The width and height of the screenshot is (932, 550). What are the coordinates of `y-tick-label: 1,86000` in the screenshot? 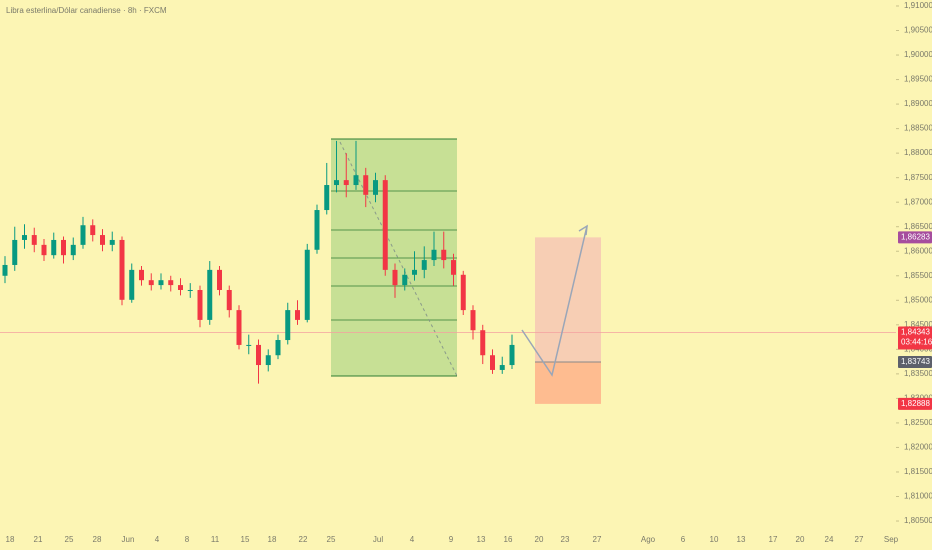 It's located at (918, 250).